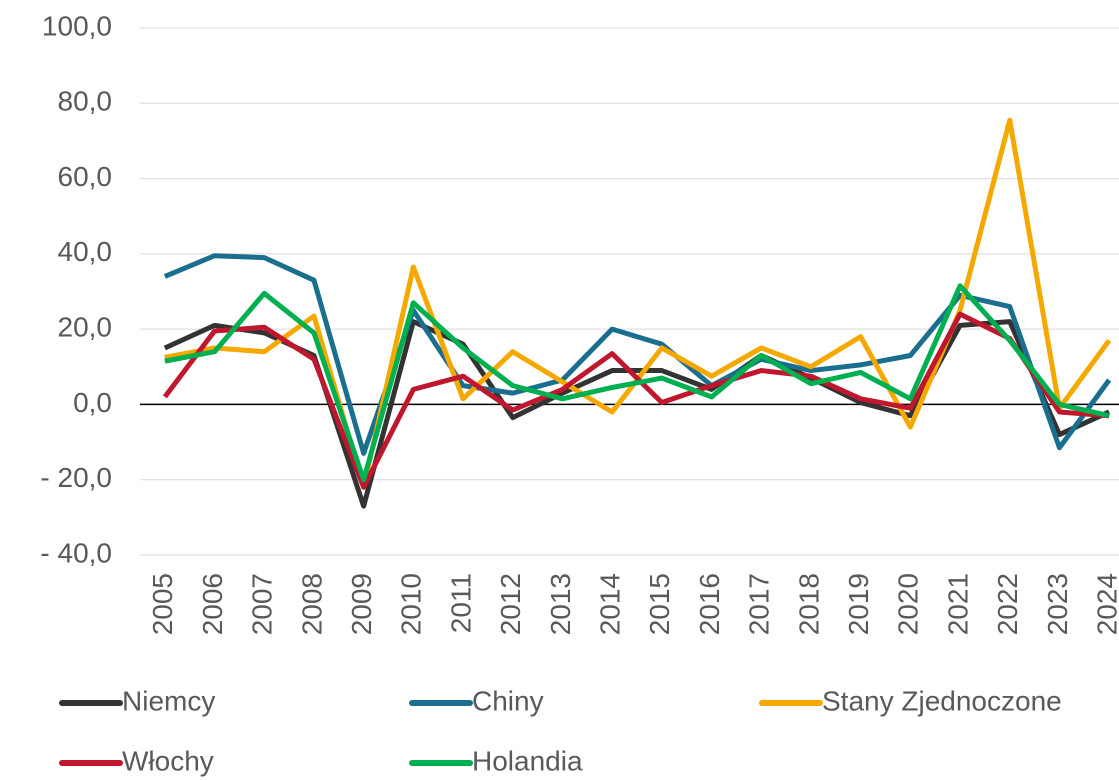 Image resolution: width=1119 pixels, height=780 pixels. Describe the element at coordinates (76, 552) in the screenshot. I see `y-tick-label: - 40,0` at that location.